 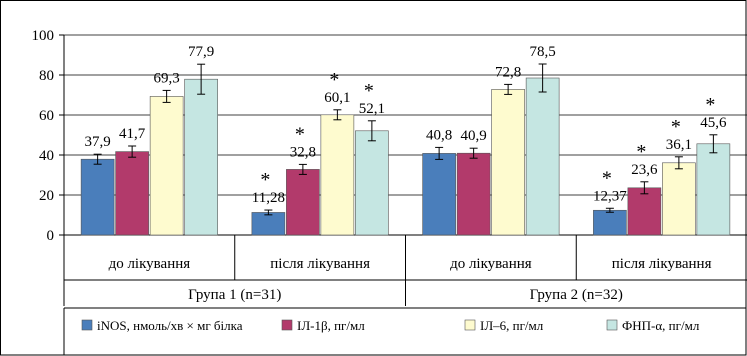 What do you see at coordinates (439, 135) in the screenshot?
I see `data-label: 40,8` at bounding box center [439, 135].